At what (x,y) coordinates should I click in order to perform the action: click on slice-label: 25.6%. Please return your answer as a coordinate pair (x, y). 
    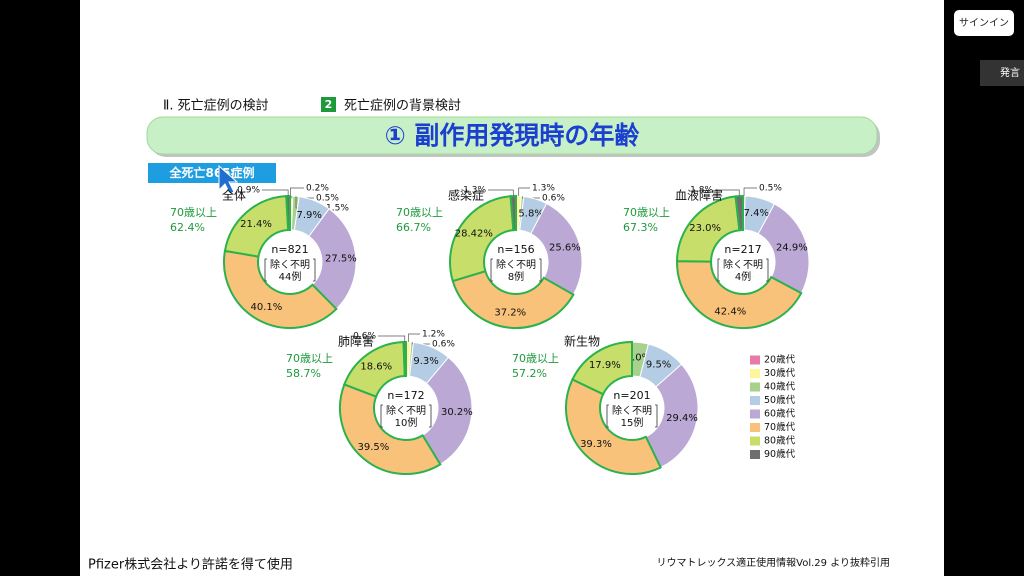
    Looking at the image, I should click on (565, 248).